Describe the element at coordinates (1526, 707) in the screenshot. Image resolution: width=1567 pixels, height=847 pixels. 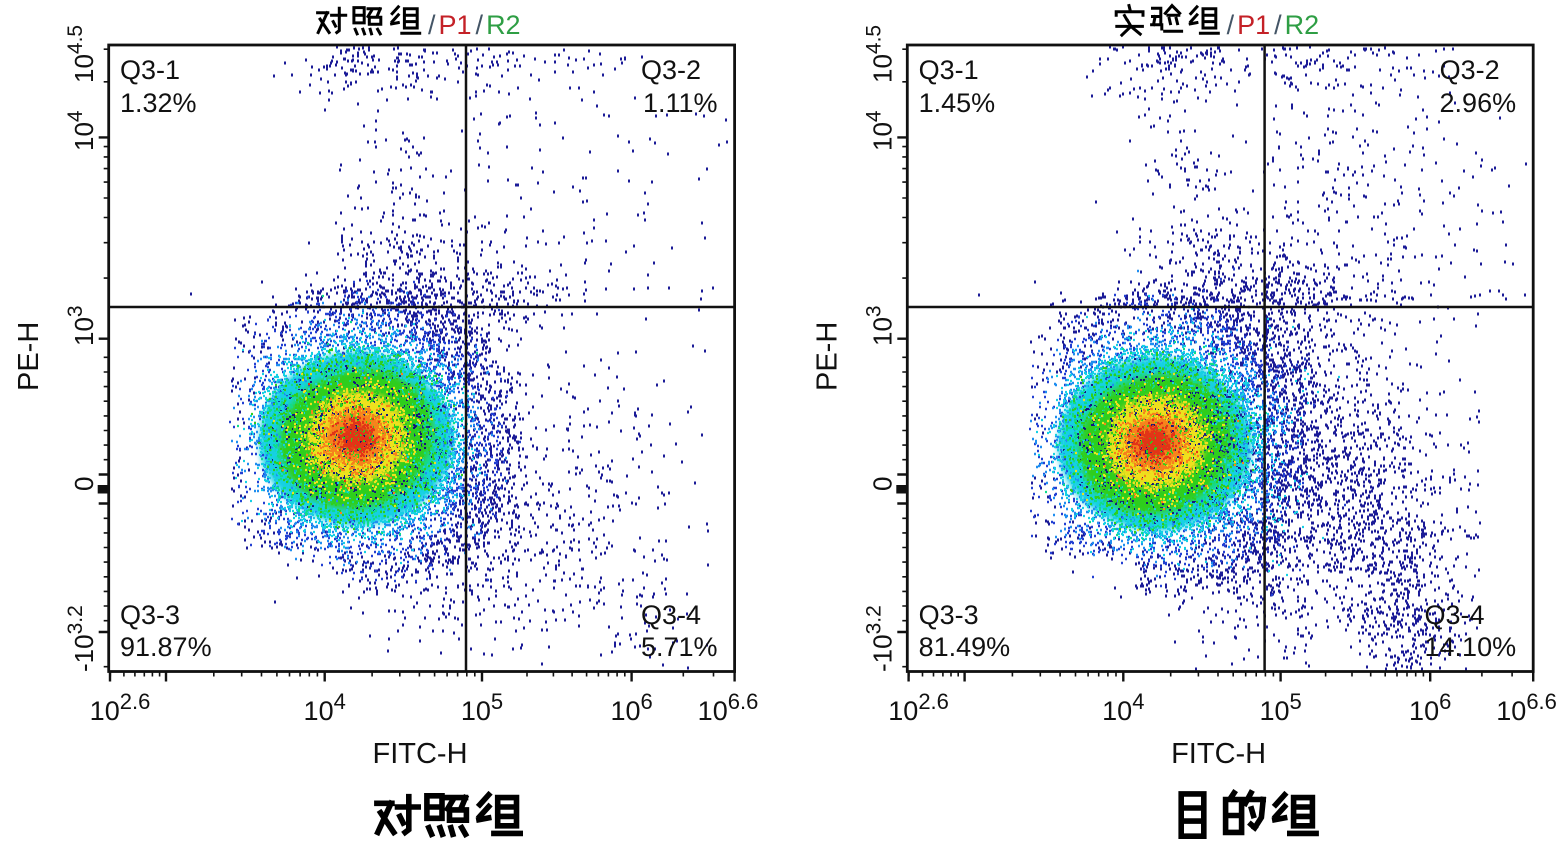
I see `svg-text: 106.6` at that location.